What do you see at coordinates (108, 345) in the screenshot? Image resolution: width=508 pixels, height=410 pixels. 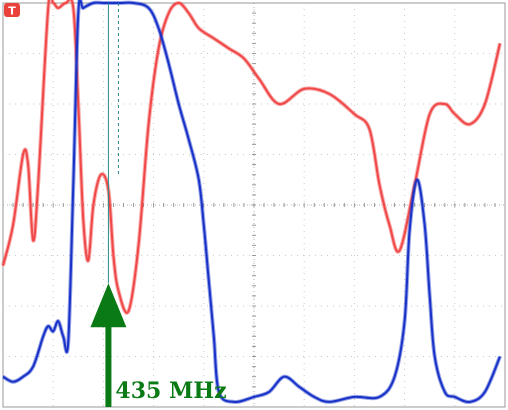 I see `marker-arrow` at bounding box center [108, 345].